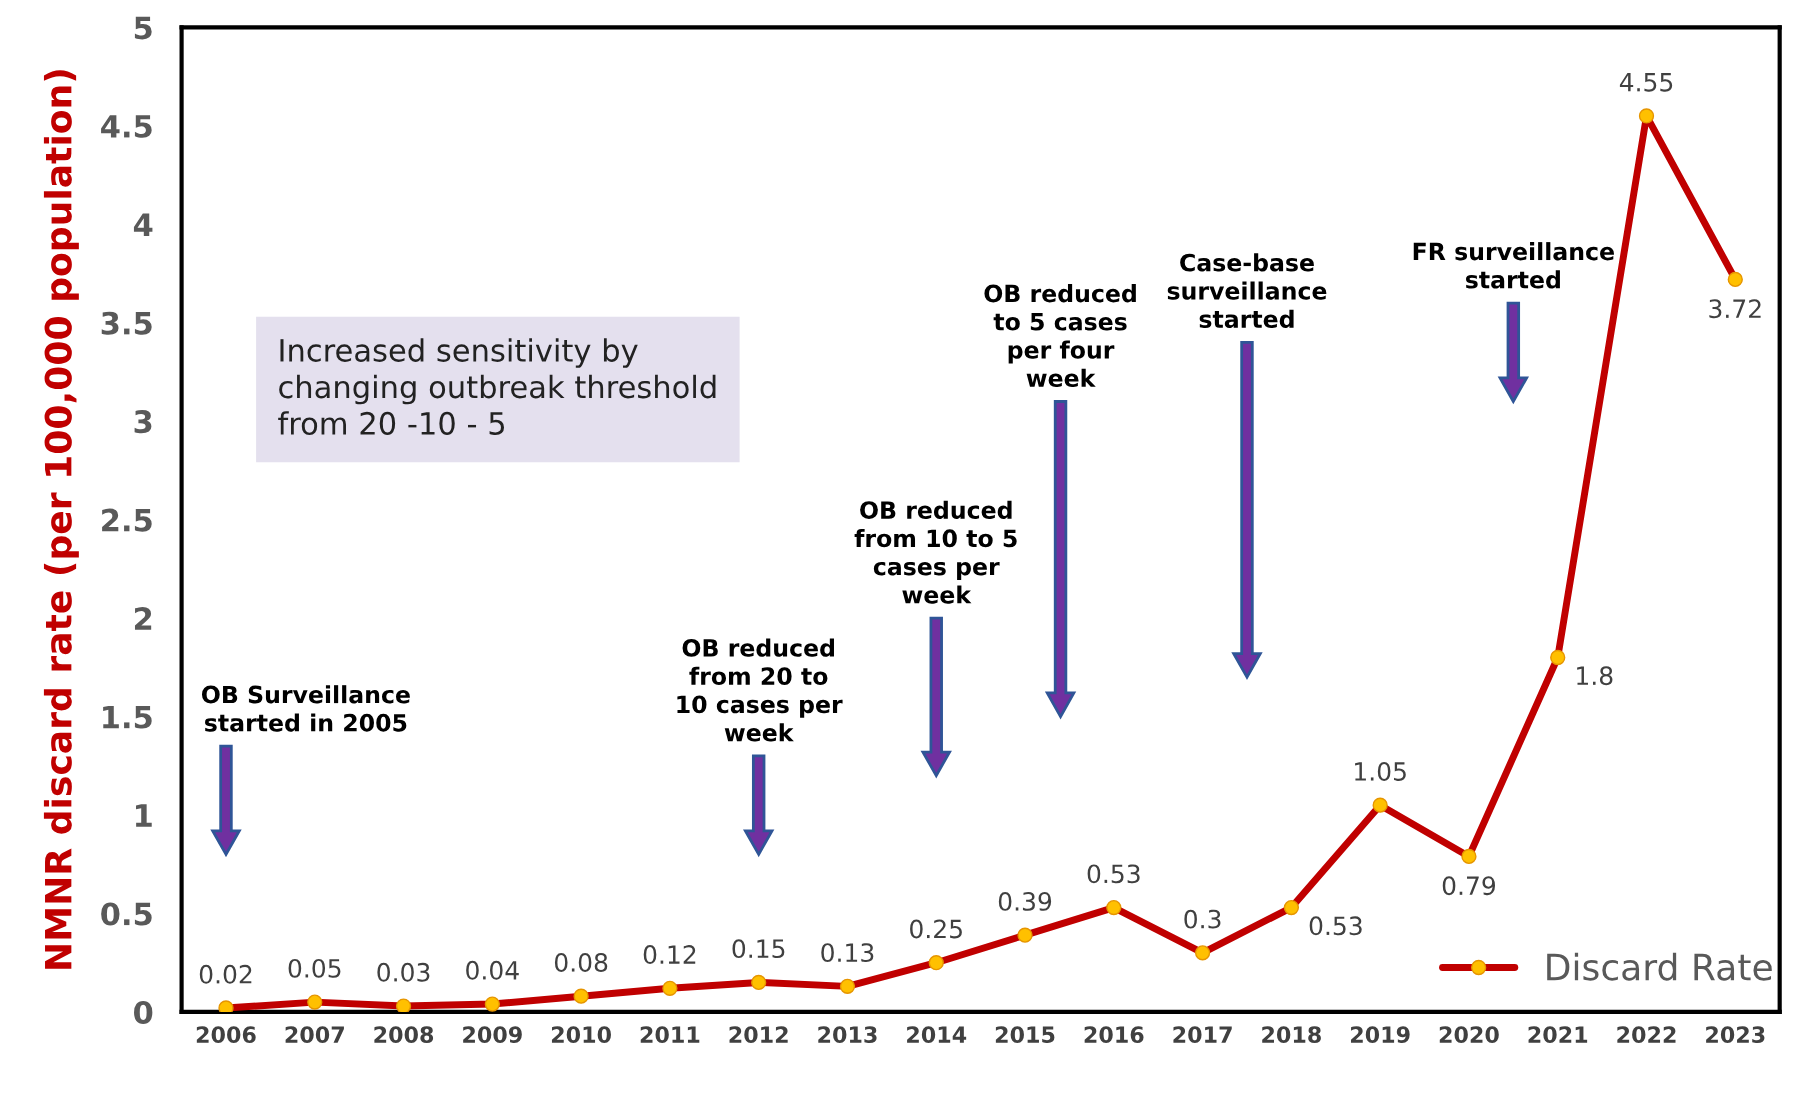  What do you see at coordinates (1646, 1035) in the screenshot?
I see `x-tick-label: 2022` at bounding box center [1646, 1035].